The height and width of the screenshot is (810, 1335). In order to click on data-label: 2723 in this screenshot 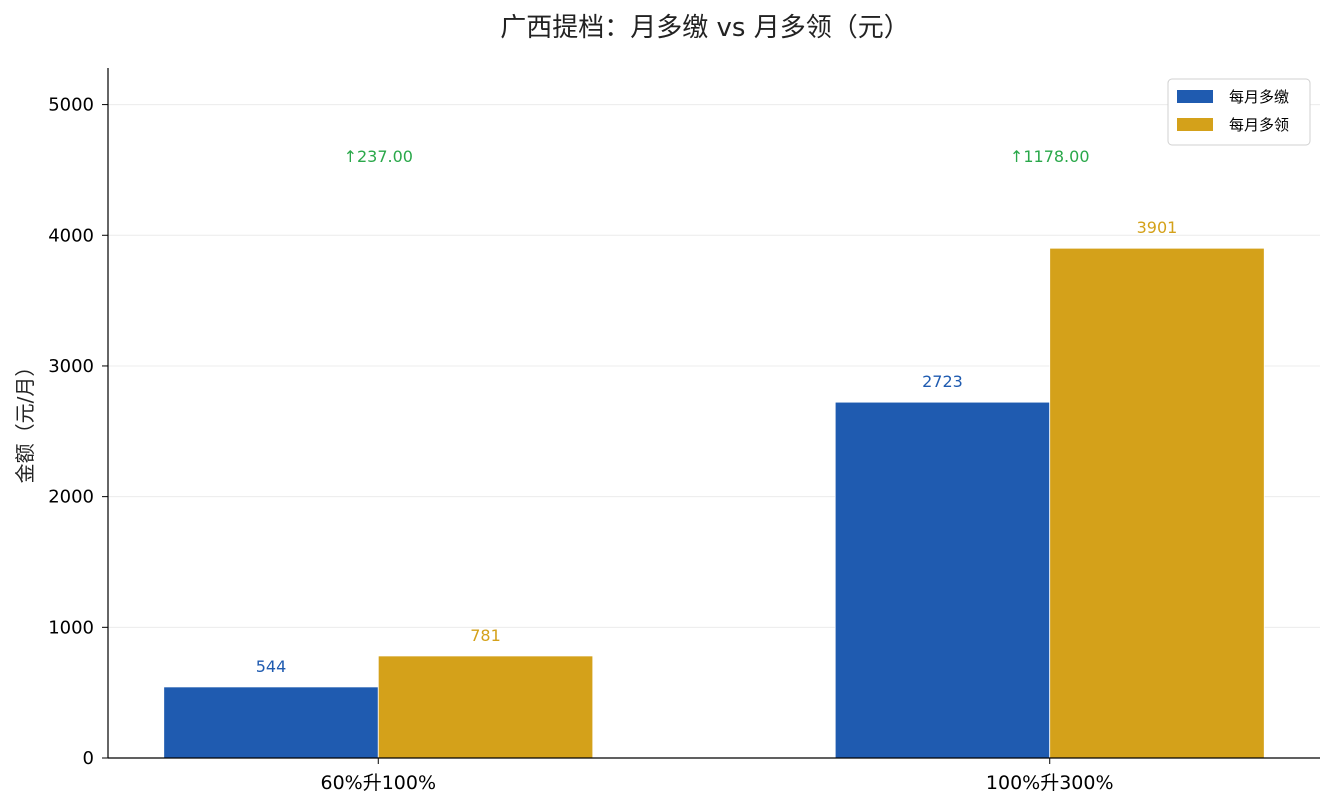, I will do `click(942, 381)`.